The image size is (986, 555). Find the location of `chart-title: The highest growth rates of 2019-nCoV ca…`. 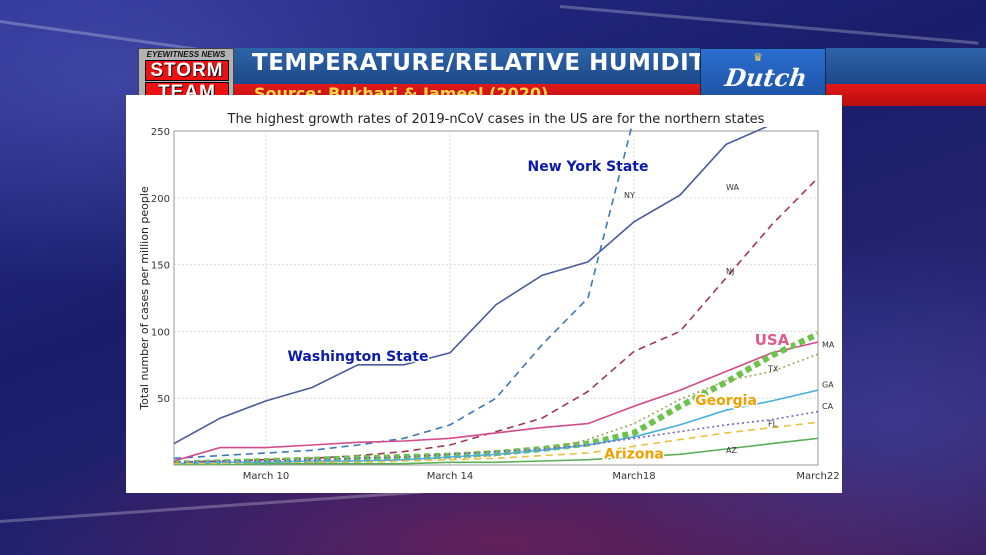

chart-title: The highest growth rates of 2019-nCoV ca… is located at coordinates (496, 119).